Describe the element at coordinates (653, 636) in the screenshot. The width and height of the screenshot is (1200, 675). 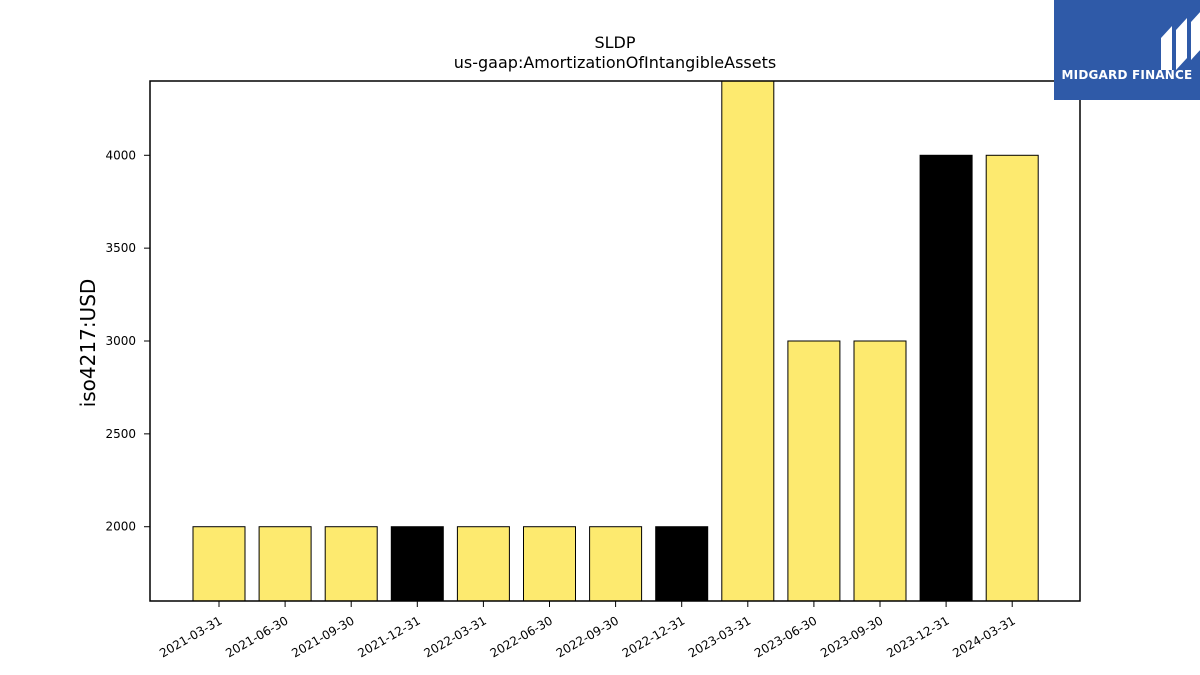
I see `x-tick-label: 2022-12-31` at that location.